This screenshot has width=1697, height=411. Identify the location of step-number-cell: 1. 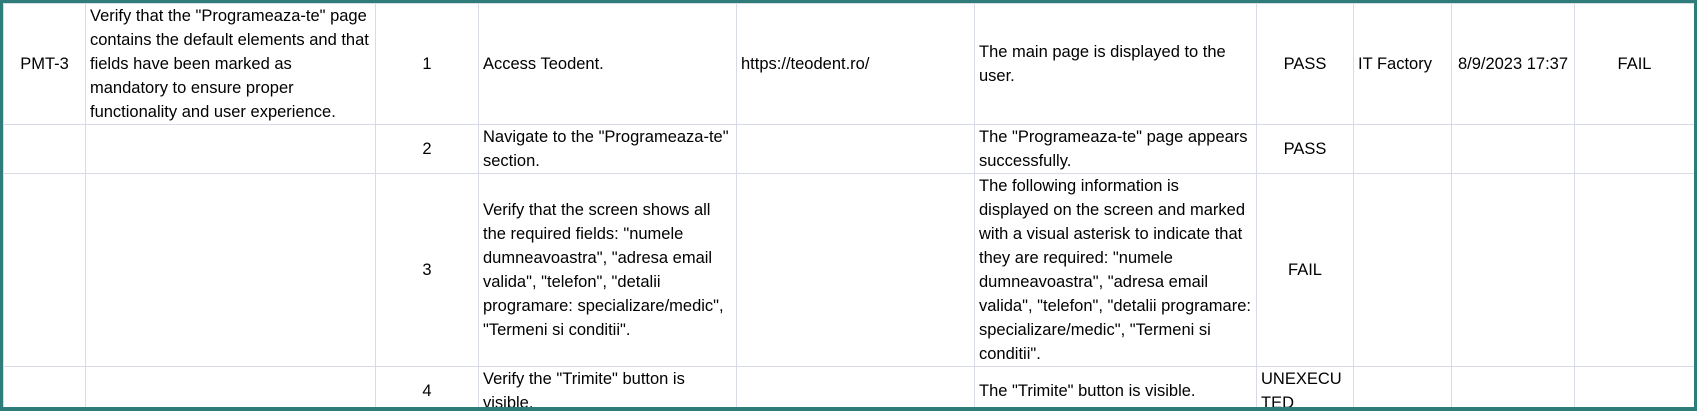
(427, 64).